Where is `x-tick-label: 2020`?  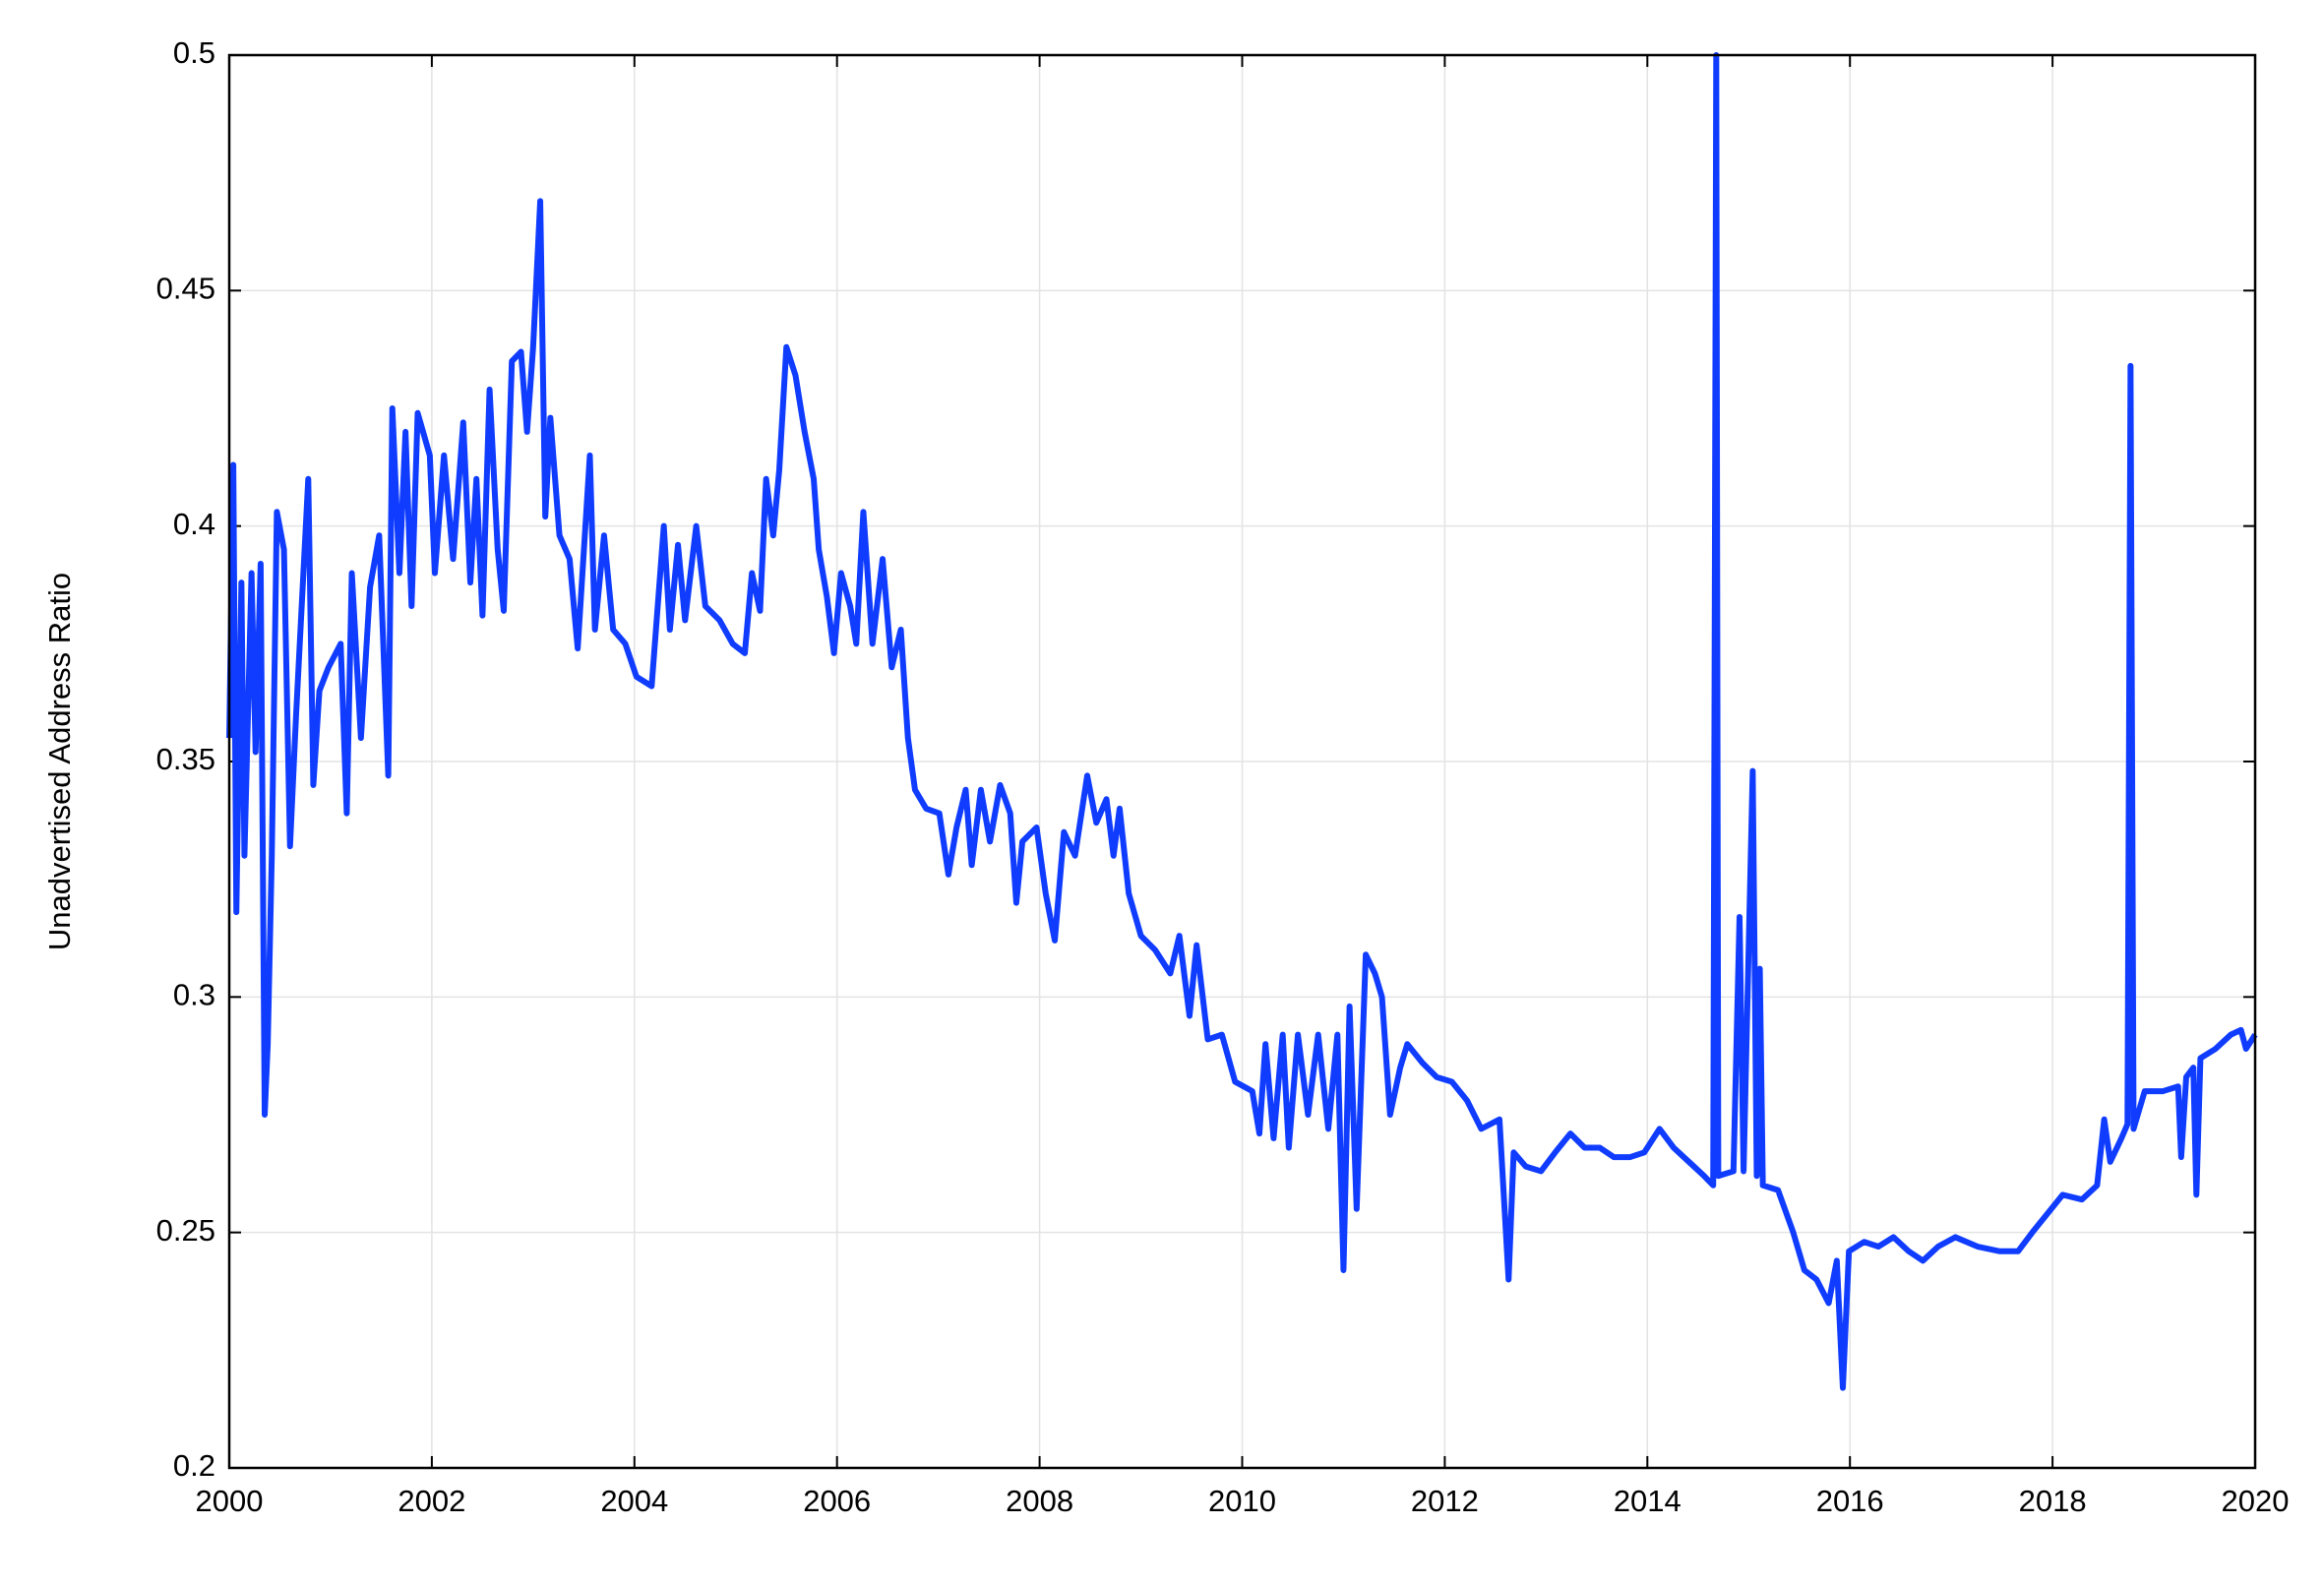 x-tick-label: 2020 is located at coordinates (2256, 1501).